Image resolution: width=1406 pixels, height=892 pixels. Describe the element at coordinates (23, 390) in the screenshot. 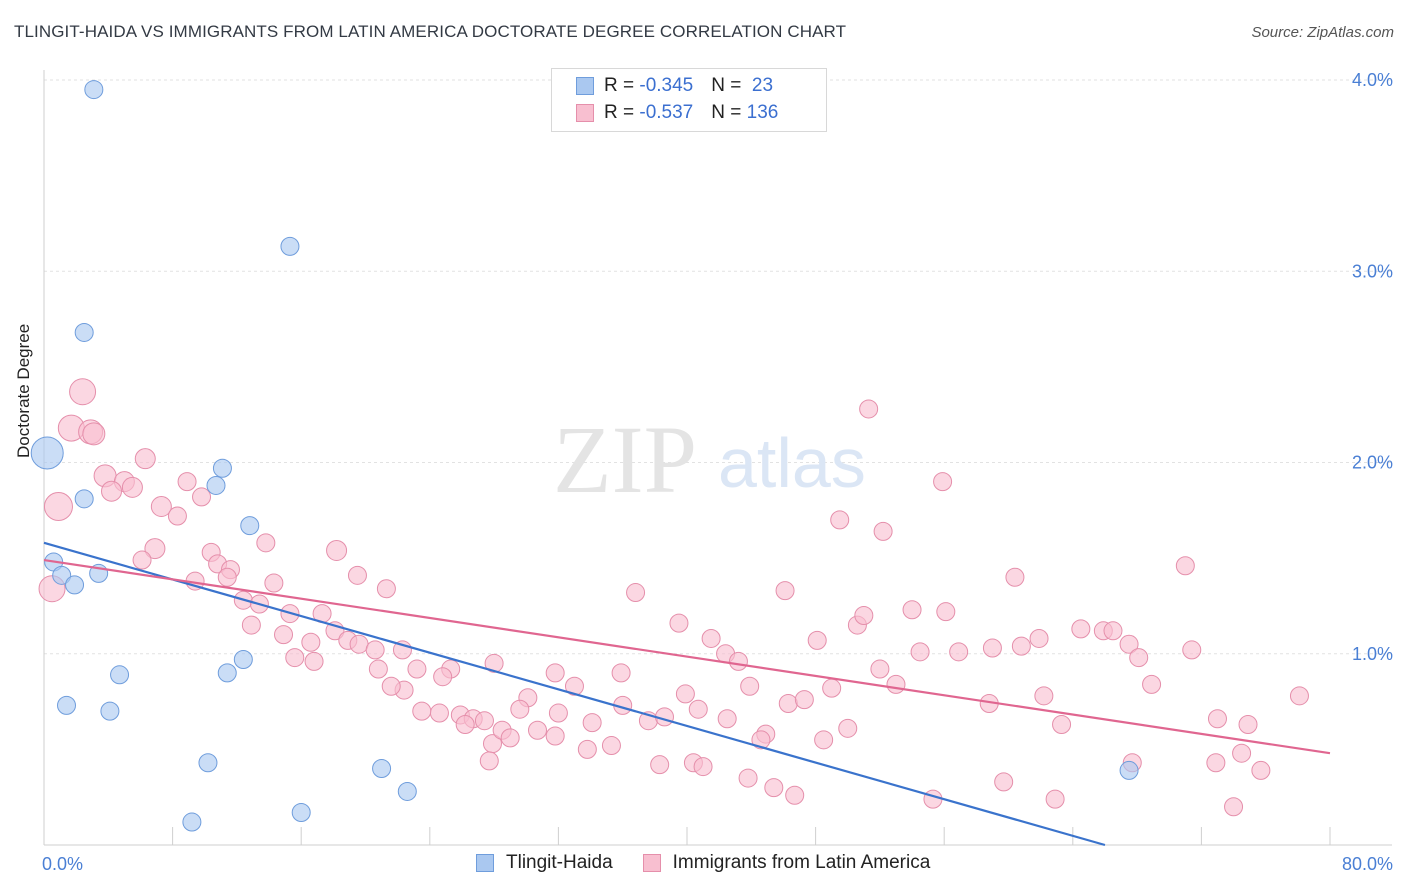

I see `y-axis-label: Doctorate Degree` at that location.